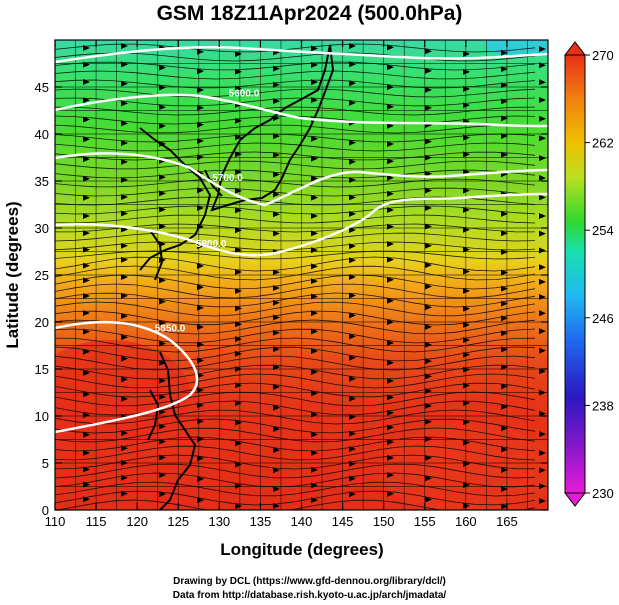 This screenshot has width=619, height=605. What do you see at coordinates (211, 244) in the screenshot?
I see `contour-label: 5800.0` at bounding box center [211, 244].